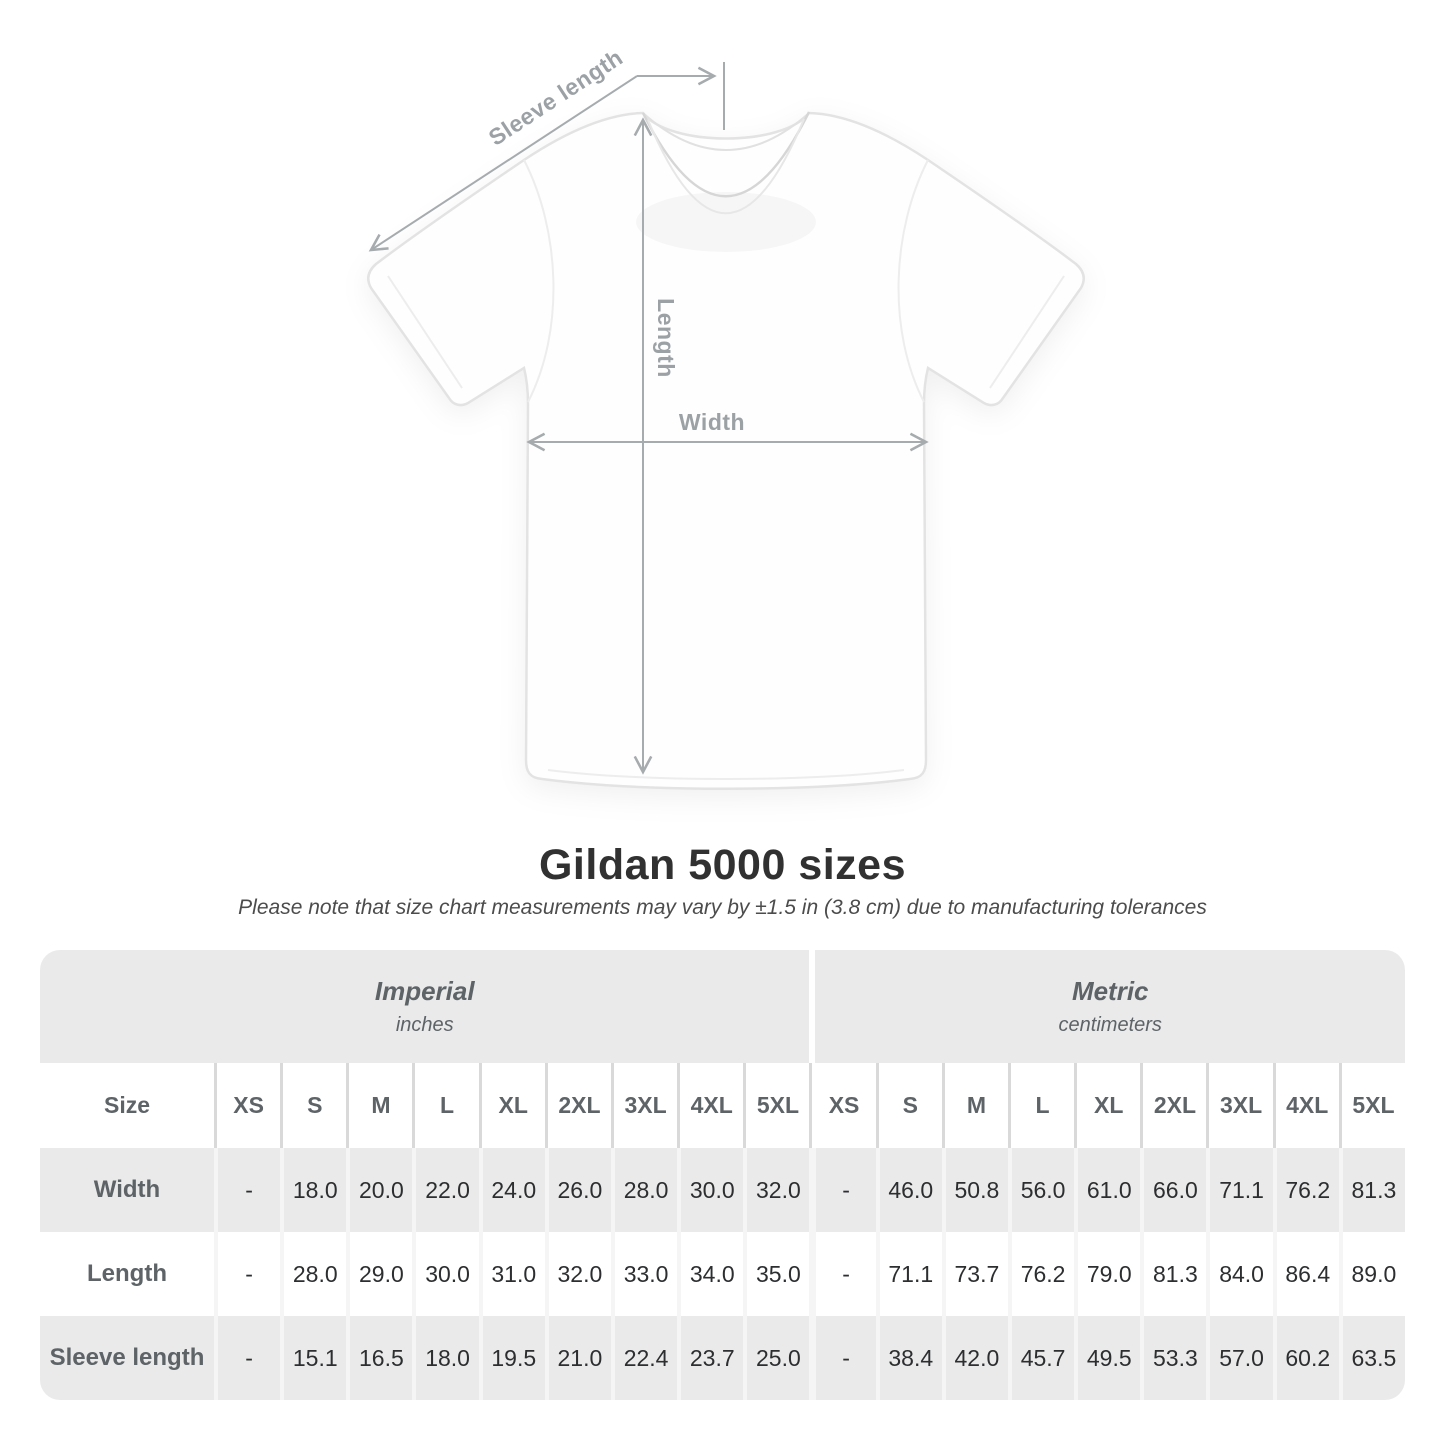  Describe the element at coordinates (1305, 1358) in the screenshot. I see `measurement-value-cell: 60.2` at that location.